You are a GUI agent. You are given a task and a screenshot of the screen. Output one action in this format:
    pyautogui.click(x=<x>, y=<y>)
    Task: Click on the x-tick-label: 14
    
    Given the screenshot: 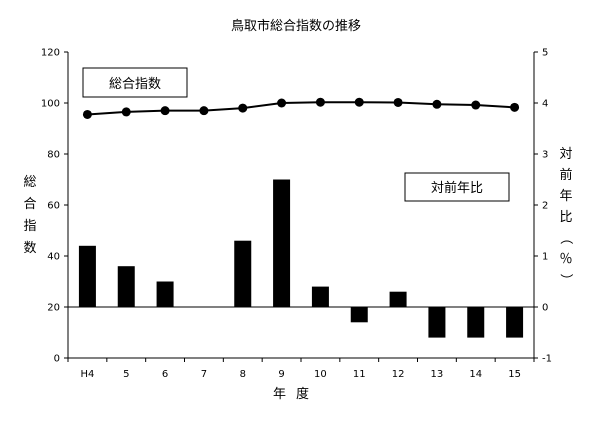 What is the action you would take?
    pyautogui.click(x=475, y=374)
    